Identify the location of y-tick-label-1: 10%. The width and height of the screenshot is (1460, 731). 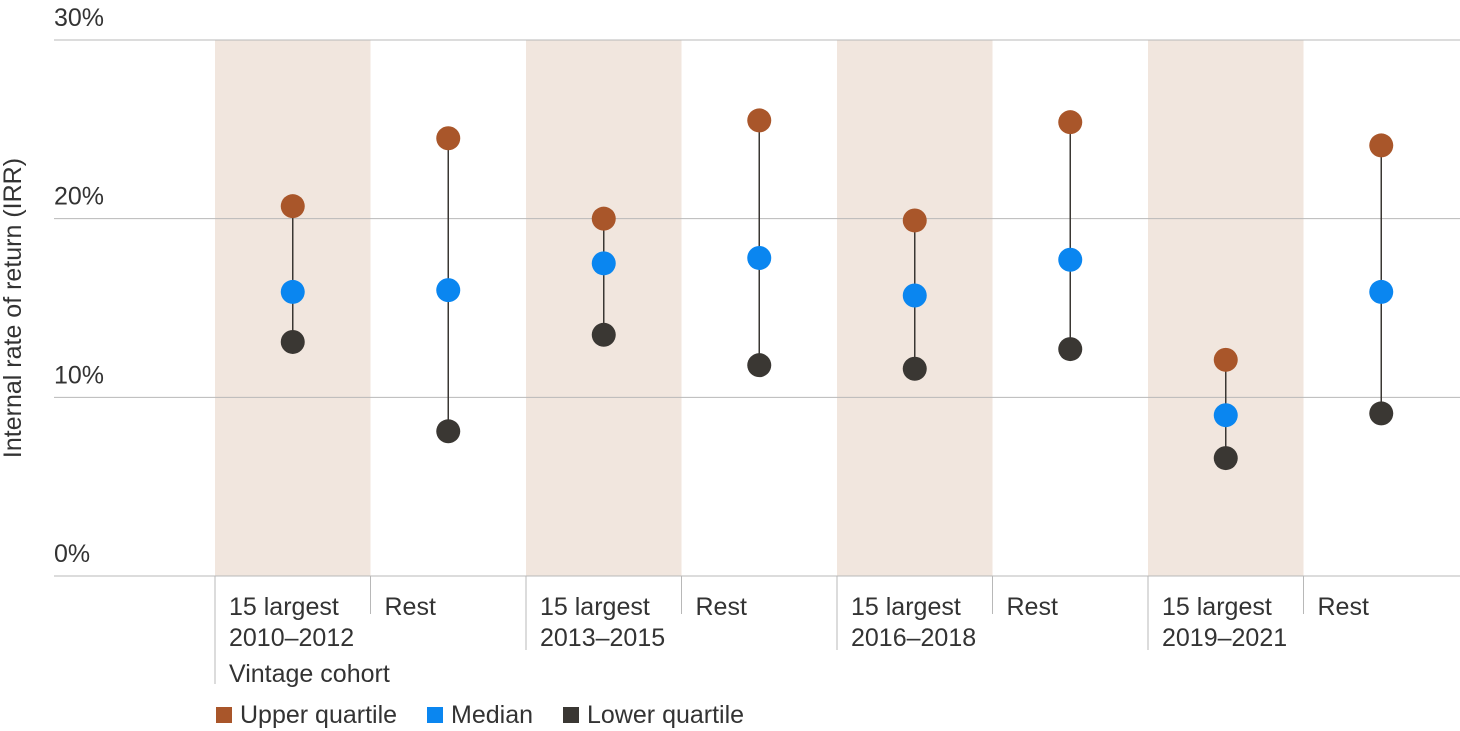
(79, 375).